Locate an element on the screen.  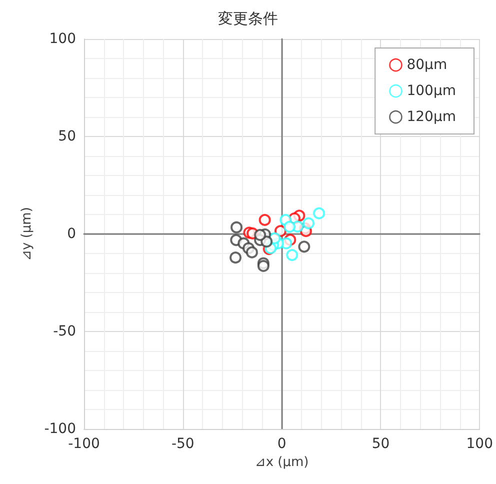
legend-label: 120μm is located at coordinates (431, 117).